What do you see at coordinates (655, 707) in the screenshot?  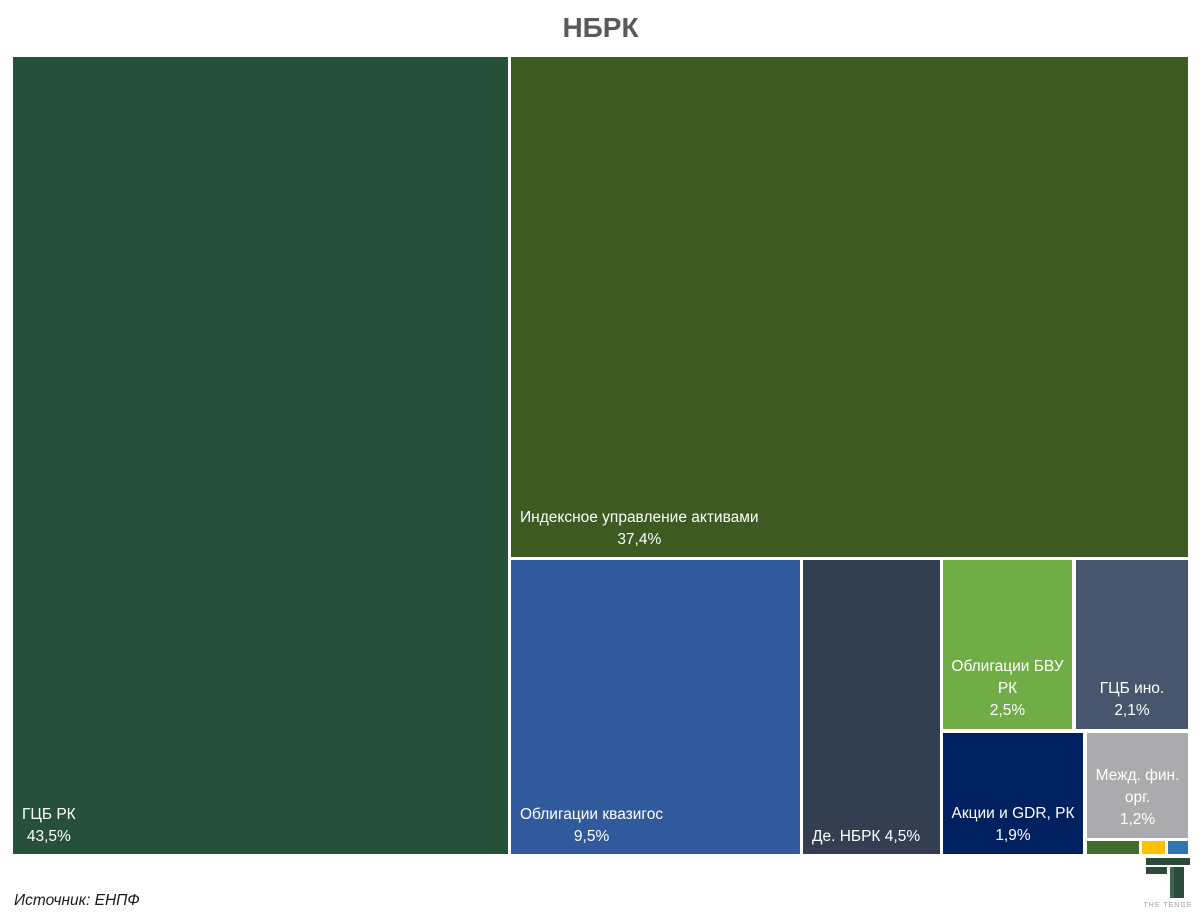 I see `treemap-tile-quasi-gov-bonds: Облигации квазигос 9,5%` at bounding box center [655, 707].